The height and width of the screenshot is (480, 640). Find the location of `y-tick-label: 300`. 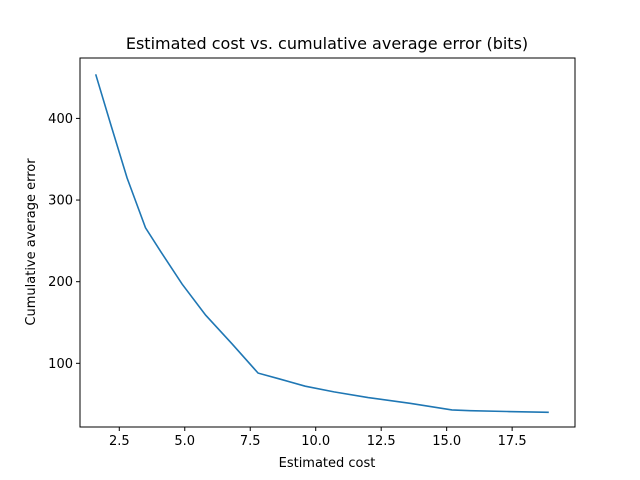

y-tick-label: 300 is located at coordinates (60, 201).